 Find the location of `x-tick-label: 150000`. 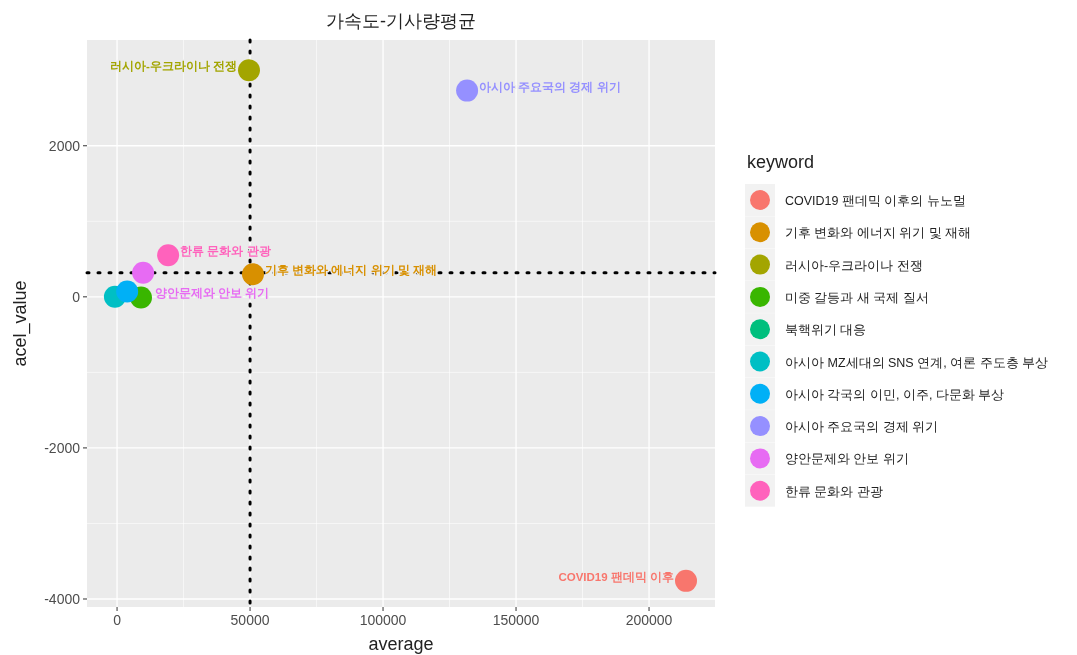

x-tick-label: 150000 is located at coordinates (516, 620).